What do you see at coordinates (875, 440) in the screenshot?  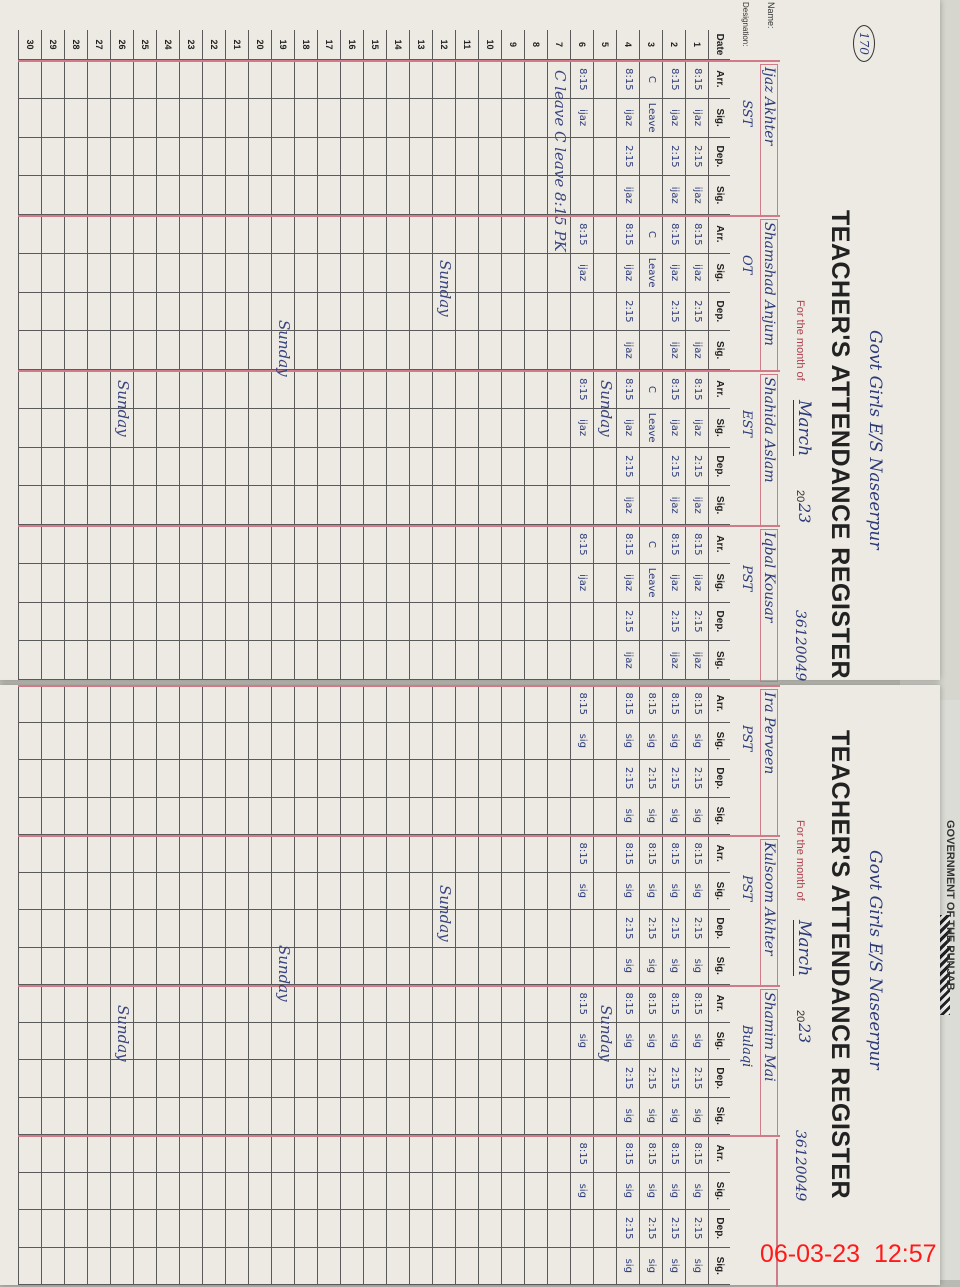 I see `school-name: Govt Girls E/S Naseerpur` at bounding box center [875, 440].